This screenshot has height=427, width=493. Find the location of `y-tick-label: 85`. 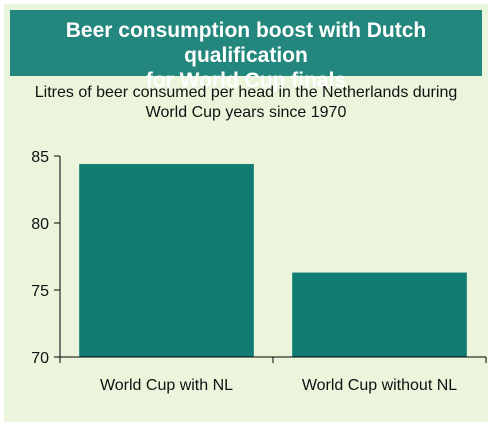

y-tick-label: 85 is located at coordinates (40, 157).